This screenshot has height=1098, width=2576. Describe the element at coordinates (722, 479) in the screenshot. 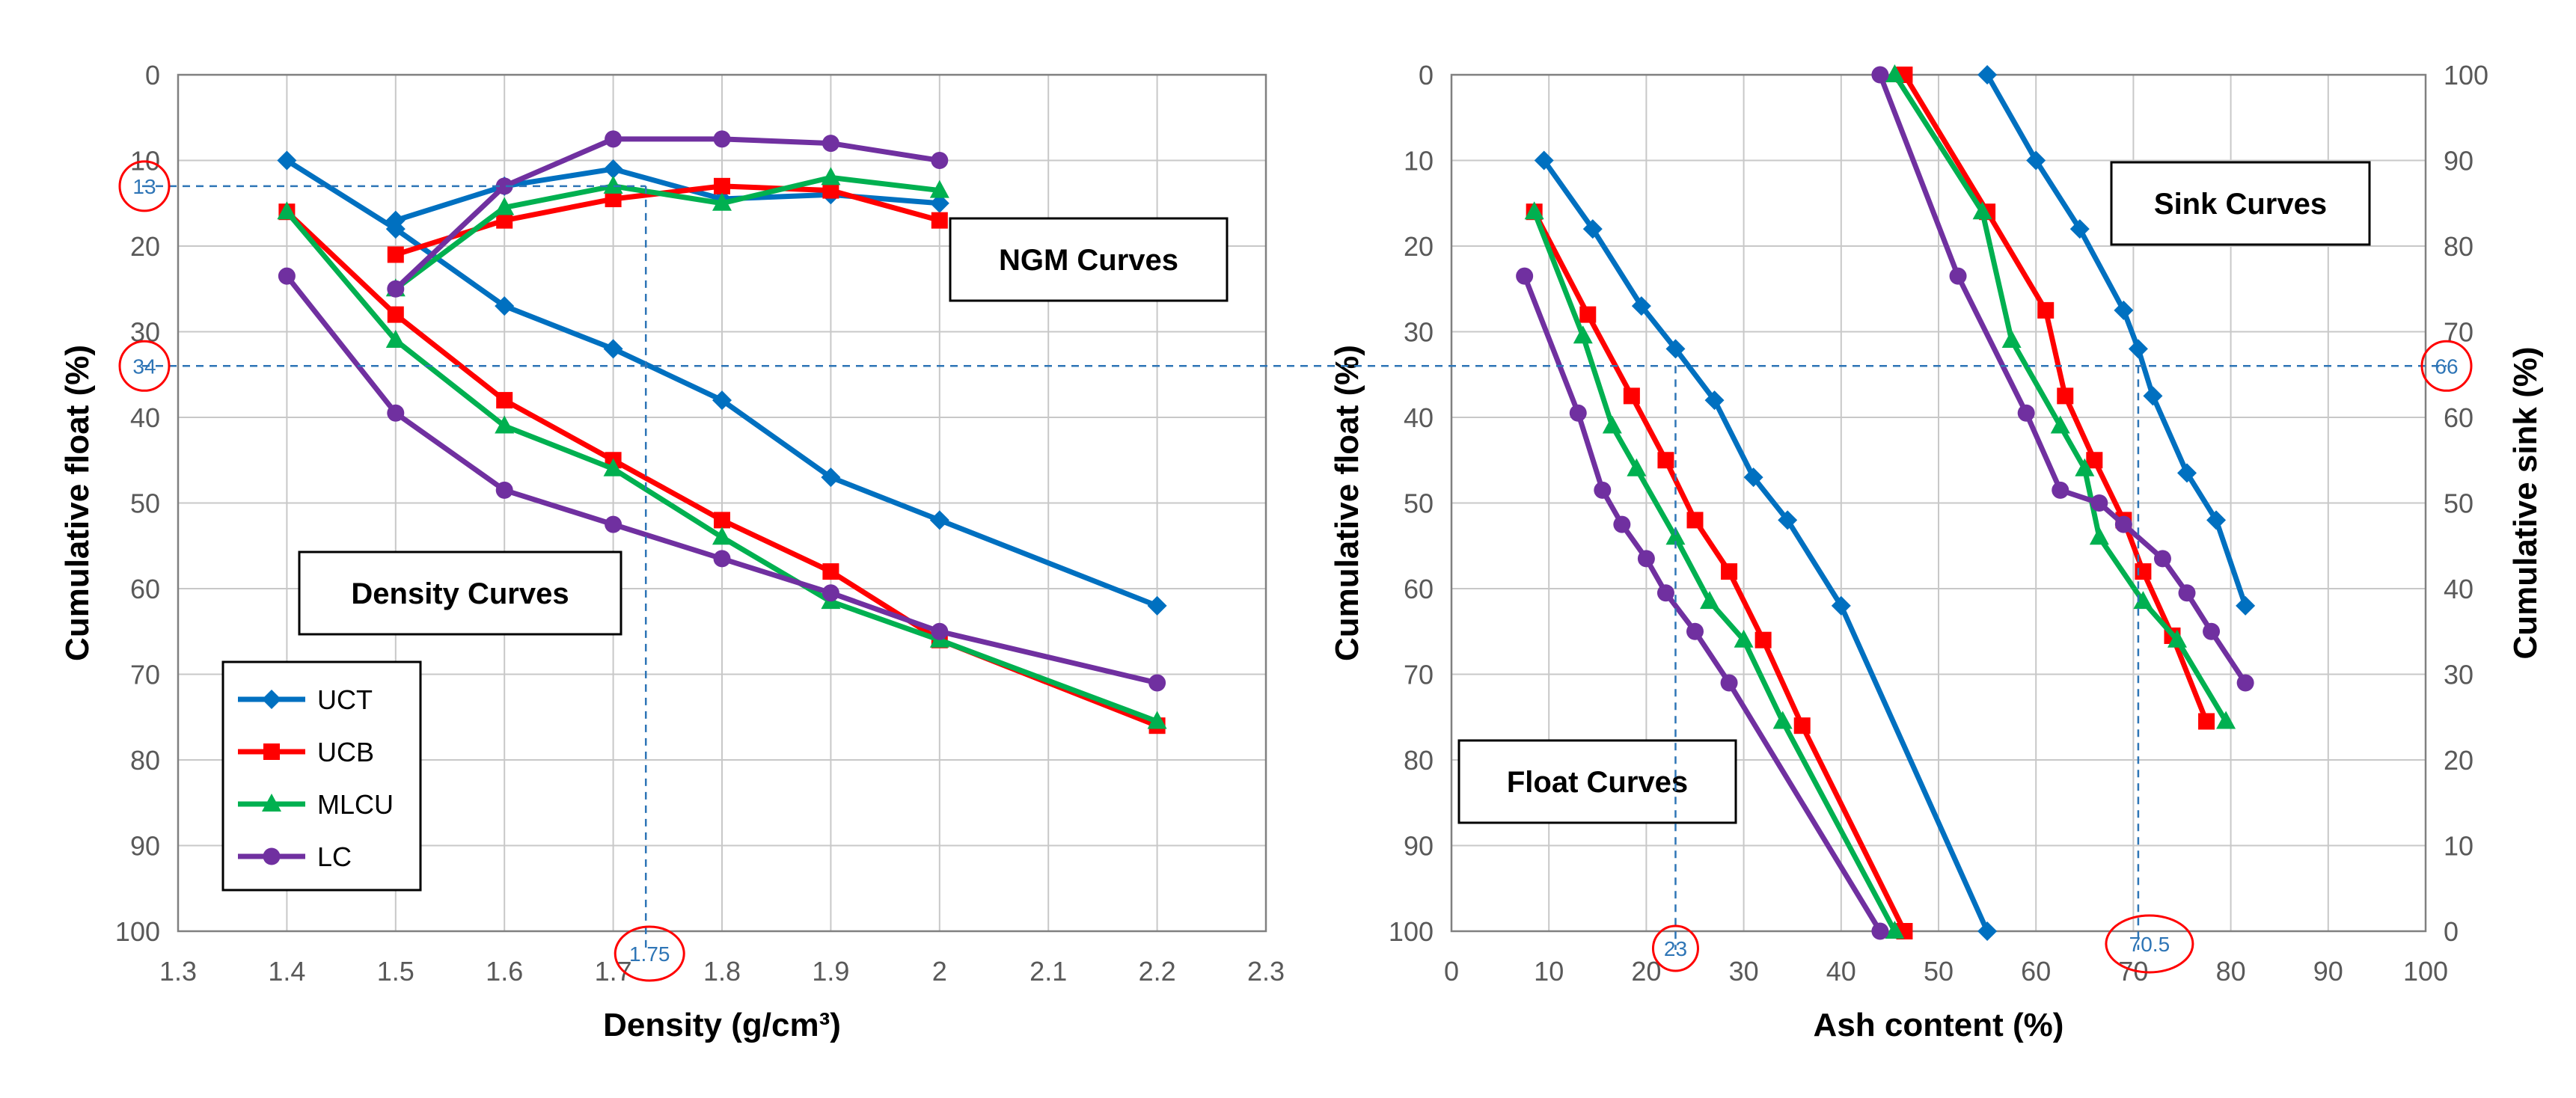

I see `series-density-curves-lc` at that location.